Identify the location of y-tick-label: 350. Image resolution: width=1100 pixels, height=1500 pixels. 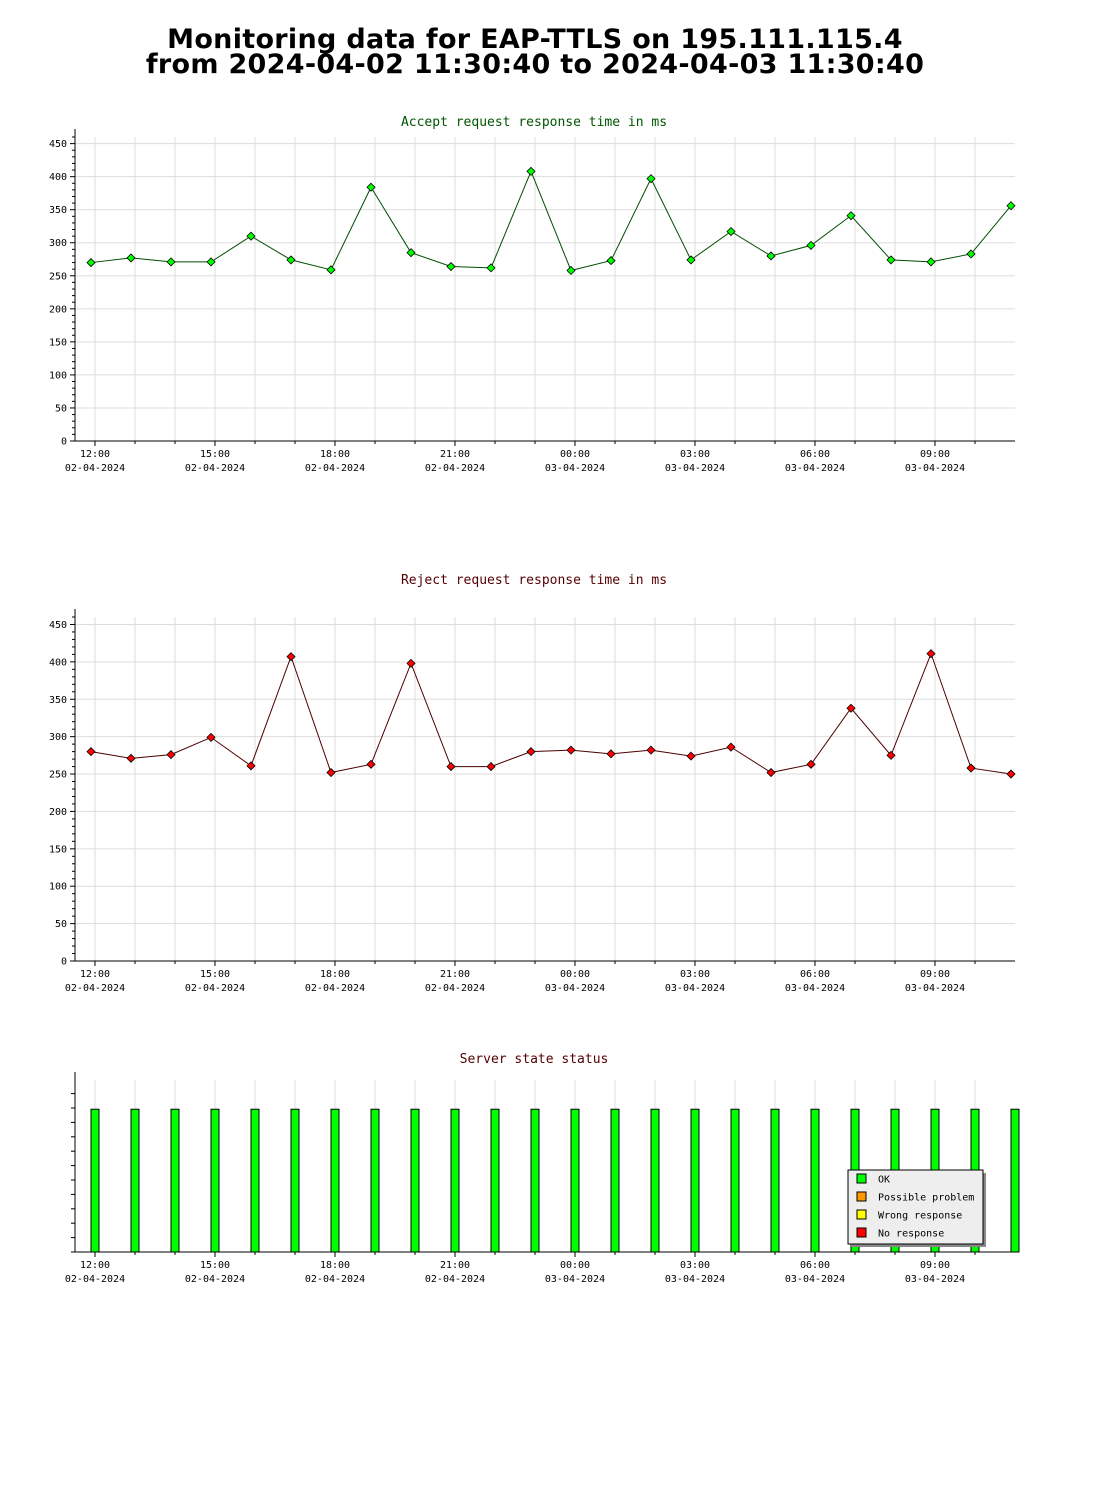
(58, 700).